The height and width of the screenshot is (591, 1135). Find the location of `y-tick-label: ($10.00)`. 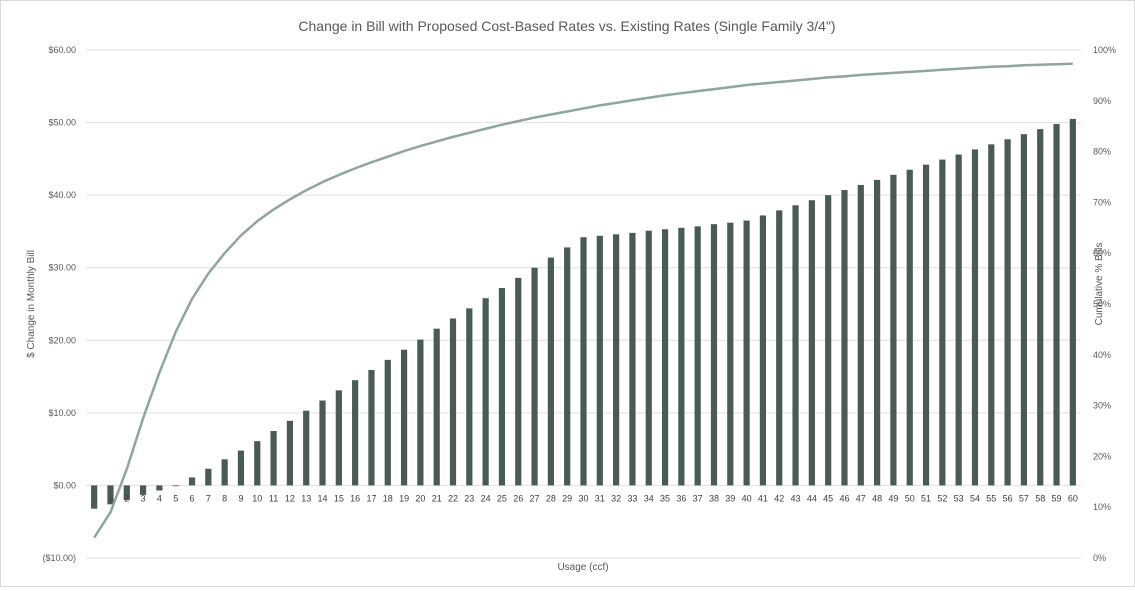

y-tick-label: ($10.00) is located at coordinates (59, 558).